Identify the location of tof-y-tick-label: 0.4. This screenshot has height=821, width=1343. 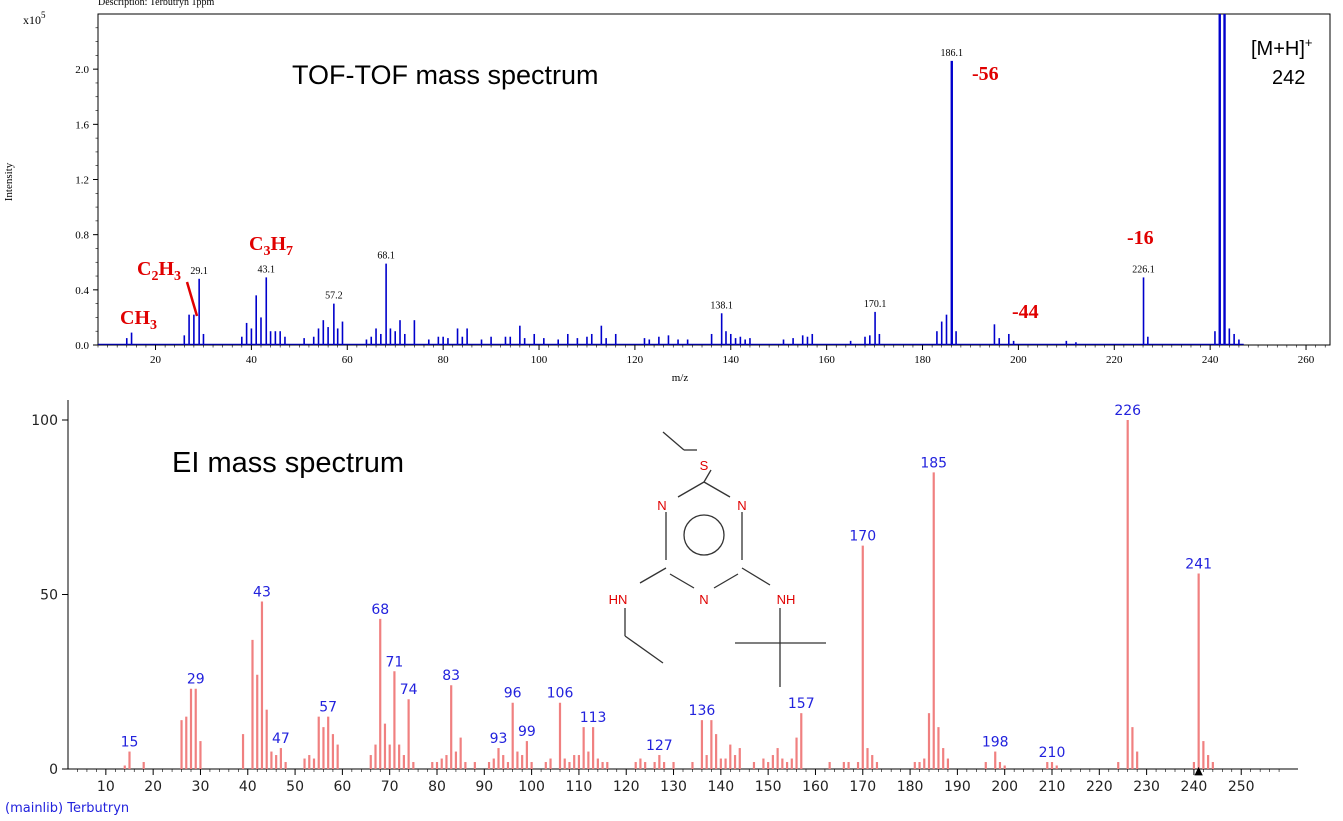
(82, 291).